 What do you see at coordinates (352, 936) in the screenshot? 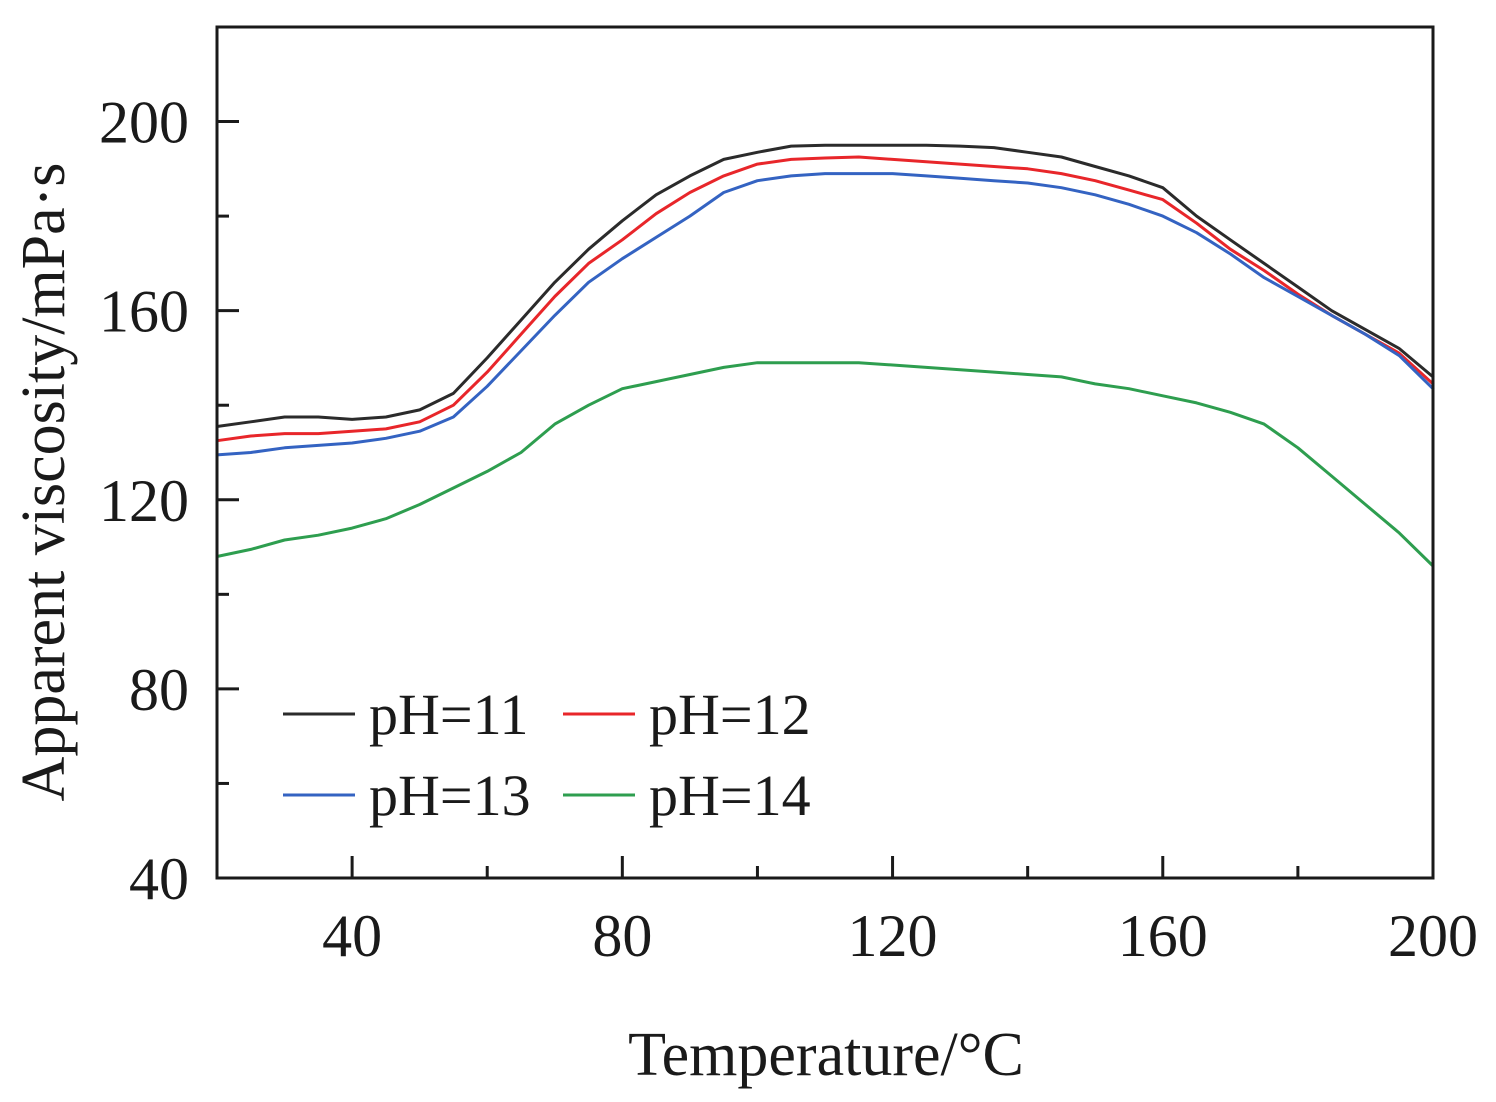
I see `x-tick-label: 40` at bounding box center [352, 936].